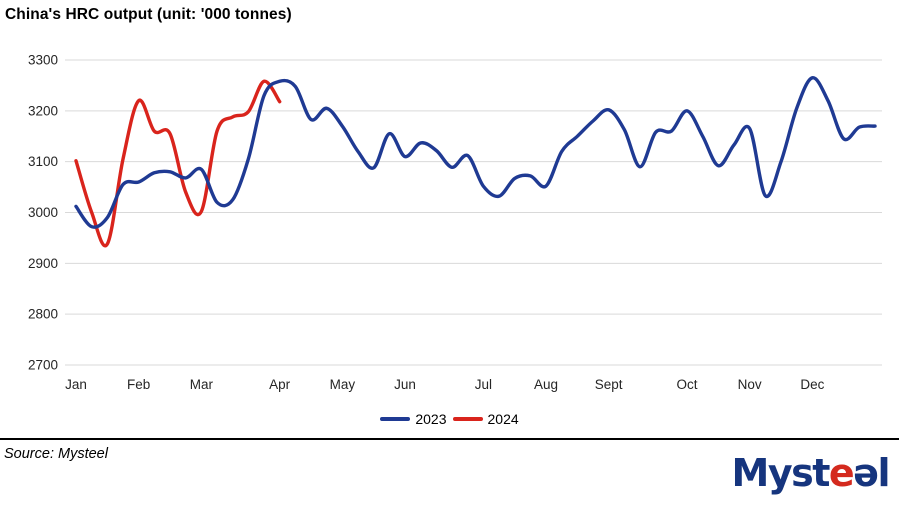 This screenshot has width=899, height=506. What do you see at coordinates (503, 419) in the screenshot?
I see `legend-label-2024: 2024` at bounding box center [503, 419].